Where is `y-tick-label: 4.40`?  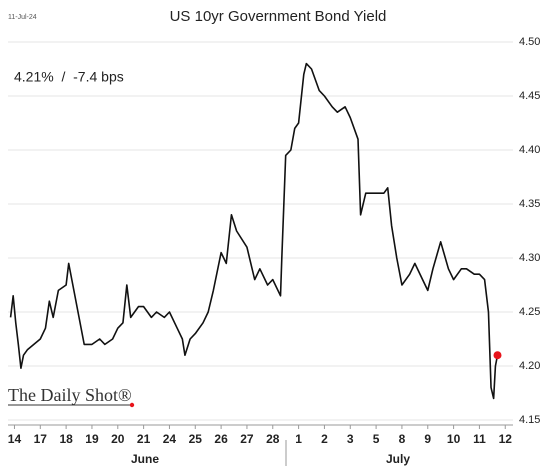 y-tick-label: 4.40 is located at coordinates (529, 150).